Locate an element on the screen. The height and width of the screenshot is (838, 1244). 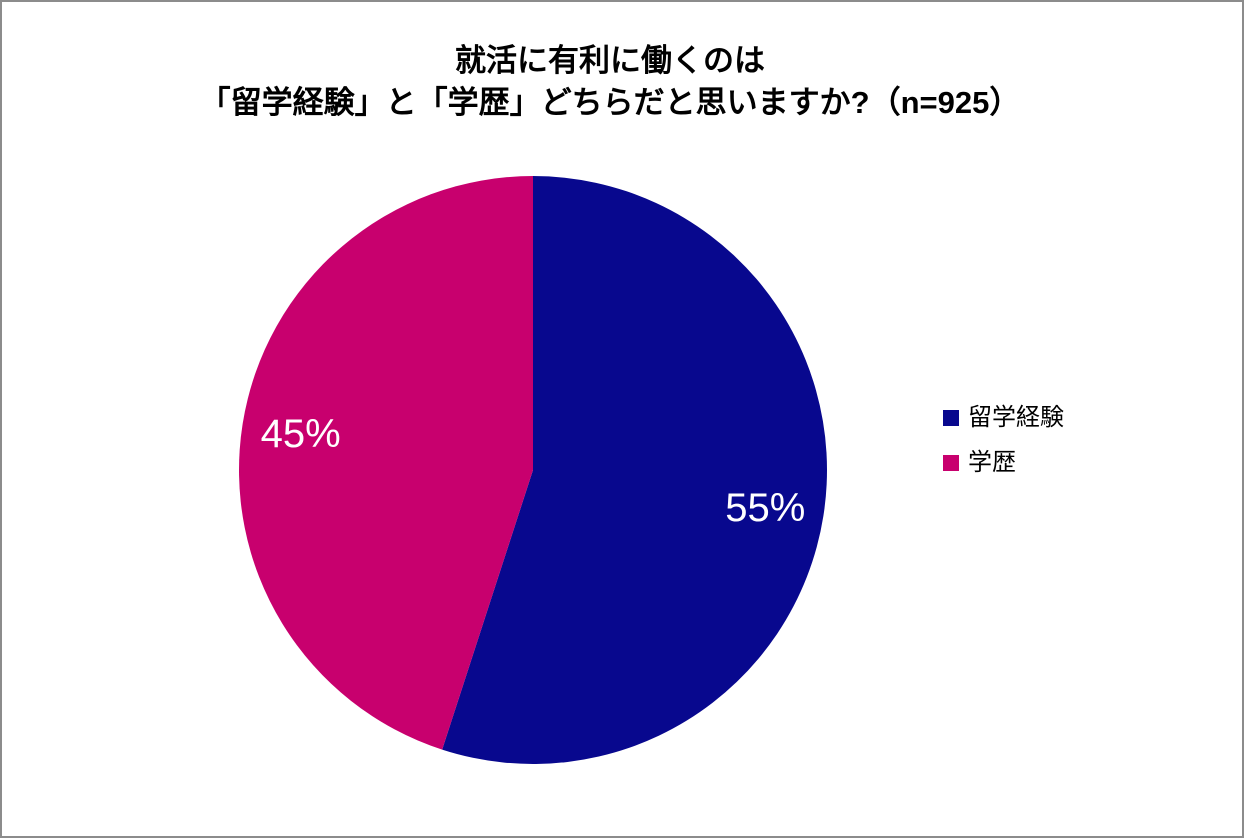
pie-data-label-1: 55% is located at coordinates (765, 508).